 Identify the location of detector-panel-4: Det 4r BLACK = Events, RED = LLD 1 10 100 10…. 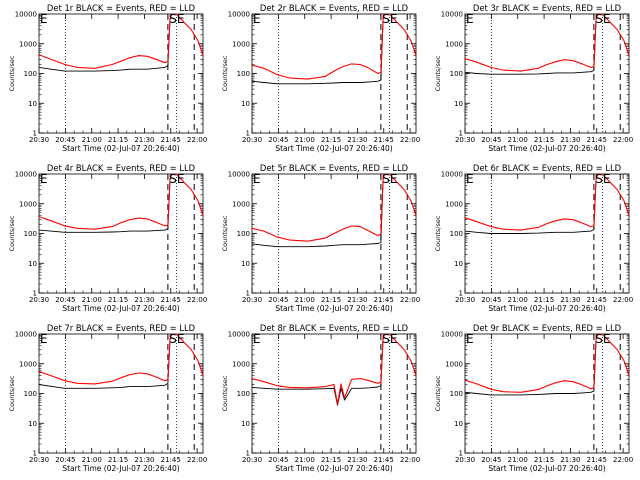
(107, 240).